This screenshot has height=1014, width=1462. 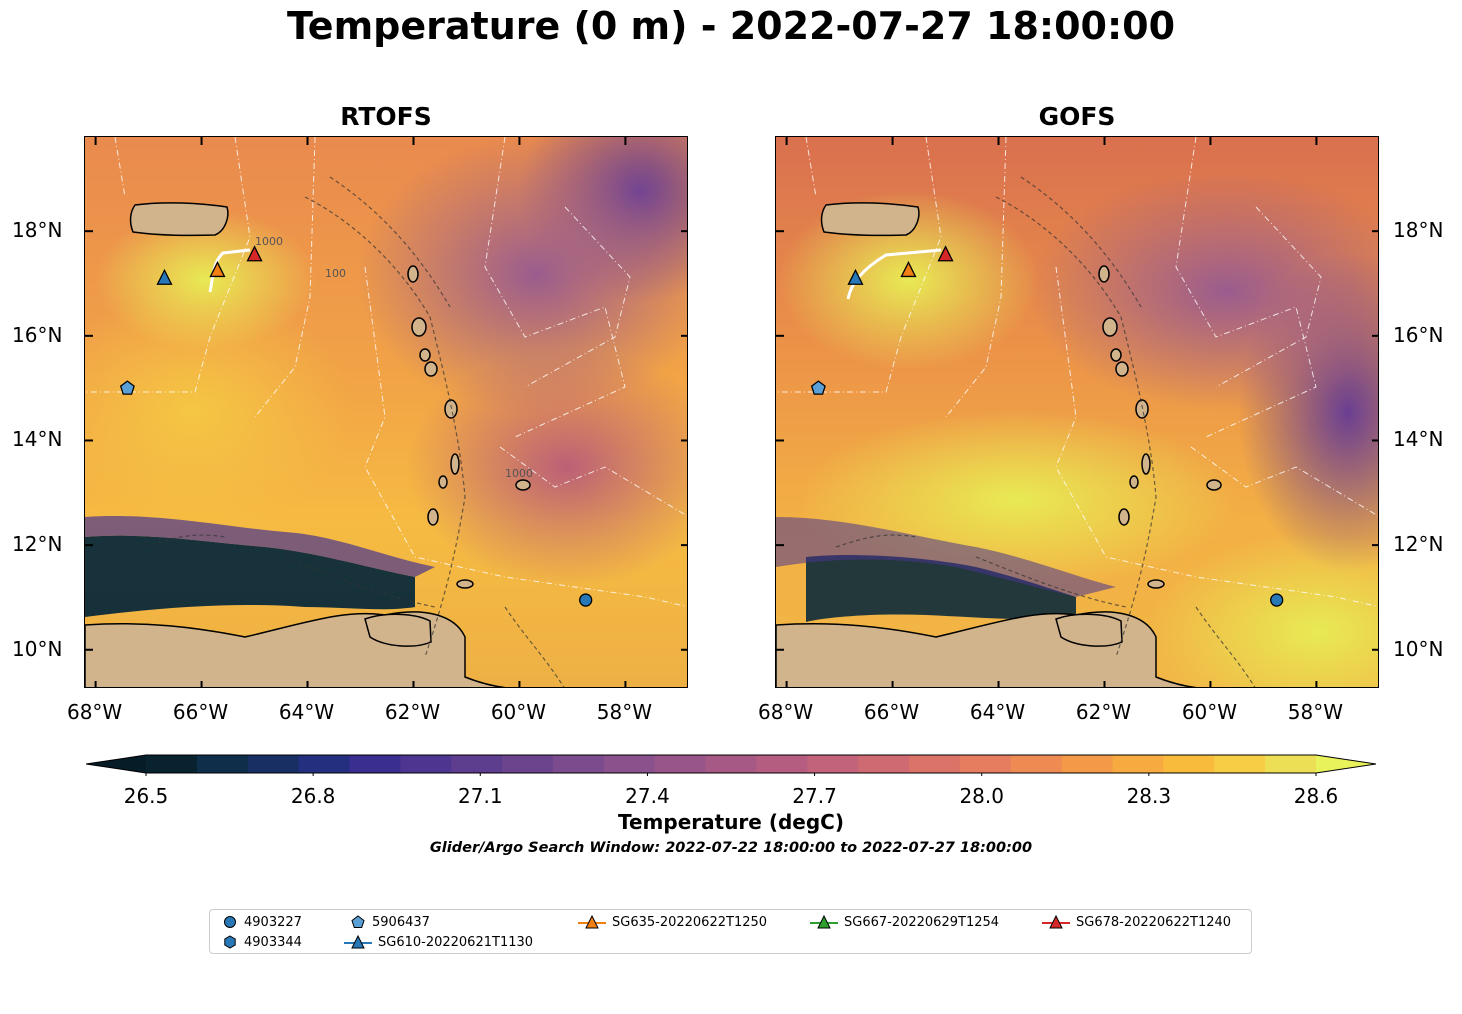 What do you see at coordinates (814, 796) in the screenshot?
I see `colorbar-tick-label: 27.7` at bounding box center [814, 796].